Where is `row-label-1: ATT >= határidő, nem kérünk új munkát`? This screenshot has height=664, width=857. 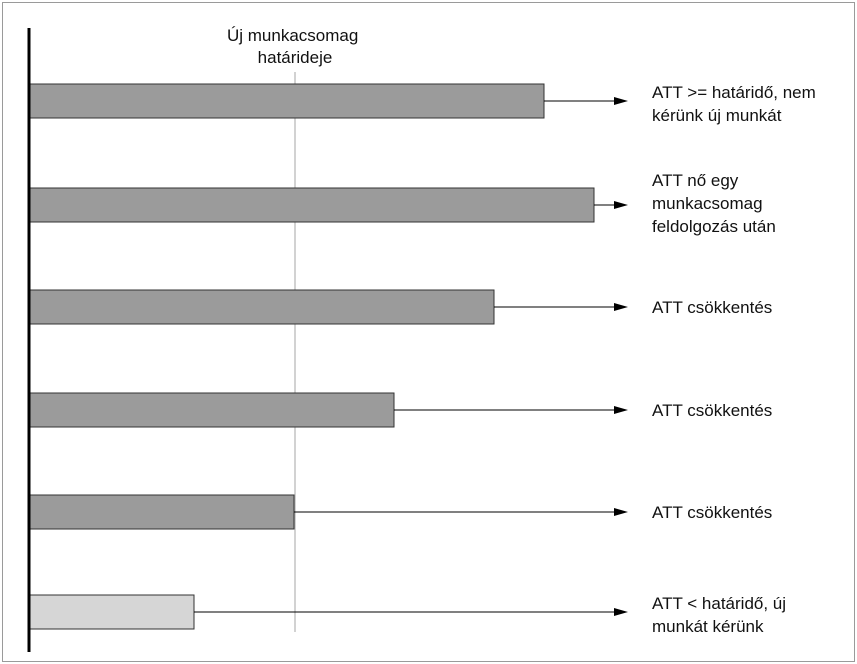
row-label-1: ATT >= határidő, nem kérünk új munkát is located at coordinates (734, 104).